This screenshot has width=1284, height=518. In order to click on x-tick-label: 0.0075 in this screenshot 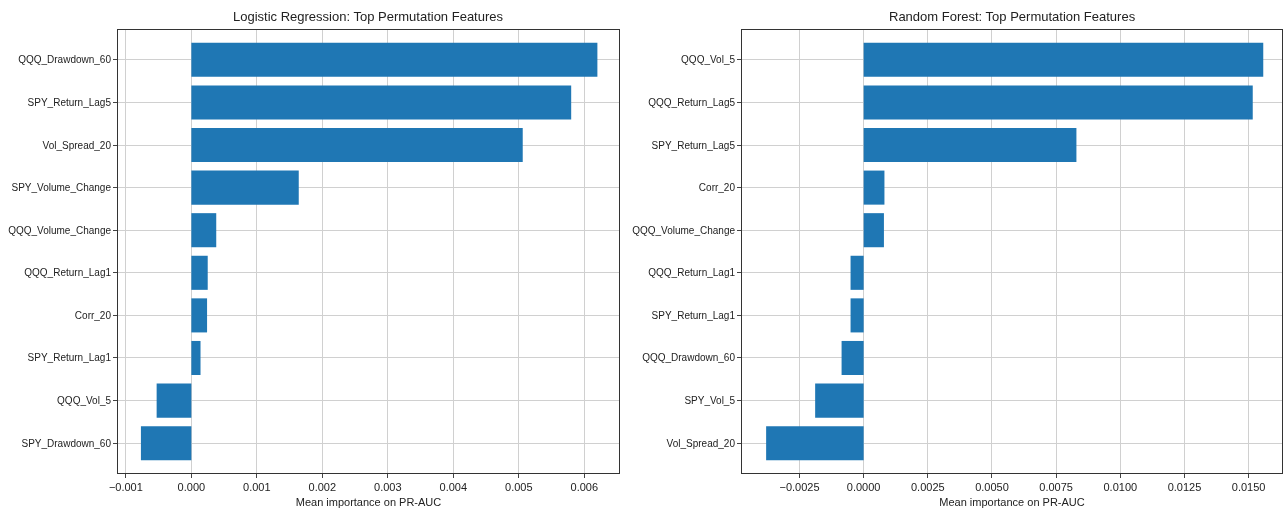, I will do `click(1056, 487)`.